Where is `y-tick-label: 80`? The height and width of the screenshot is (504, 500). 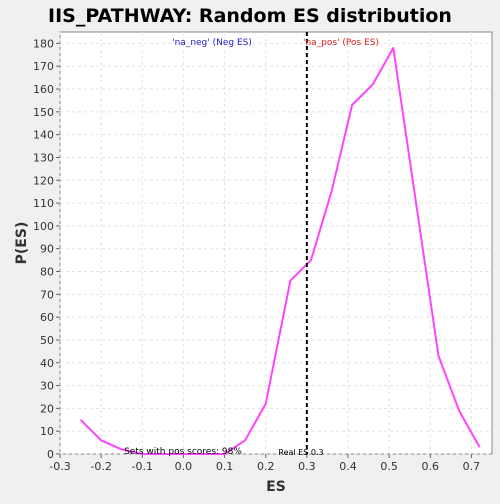 y-tick-label: 80 is located at coordinates (47, 272).